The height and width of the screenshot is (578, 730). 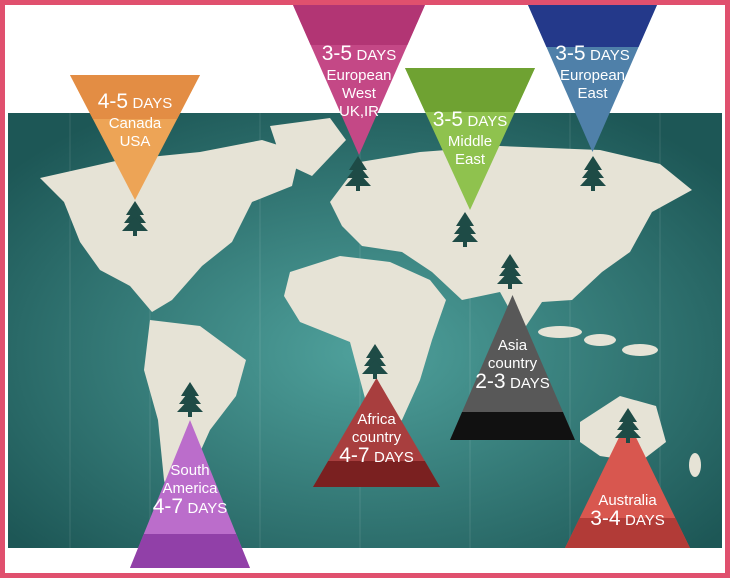 I want to click on region-name: South, so click(x=189, y=470).